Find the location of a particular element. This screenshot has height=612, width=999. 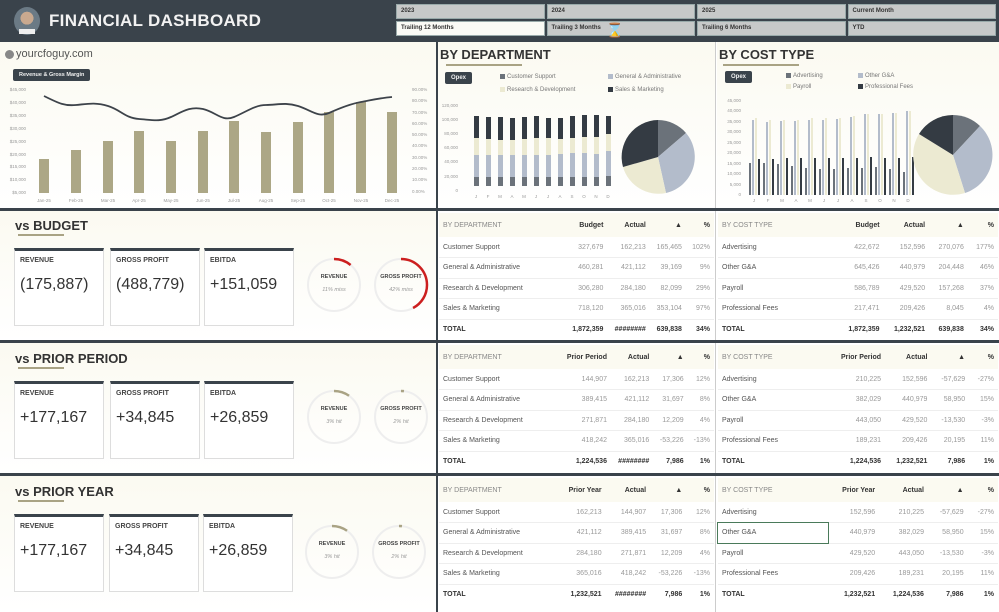

table-header-cell: BY COST TYPE is located at coordinates (778, 225).